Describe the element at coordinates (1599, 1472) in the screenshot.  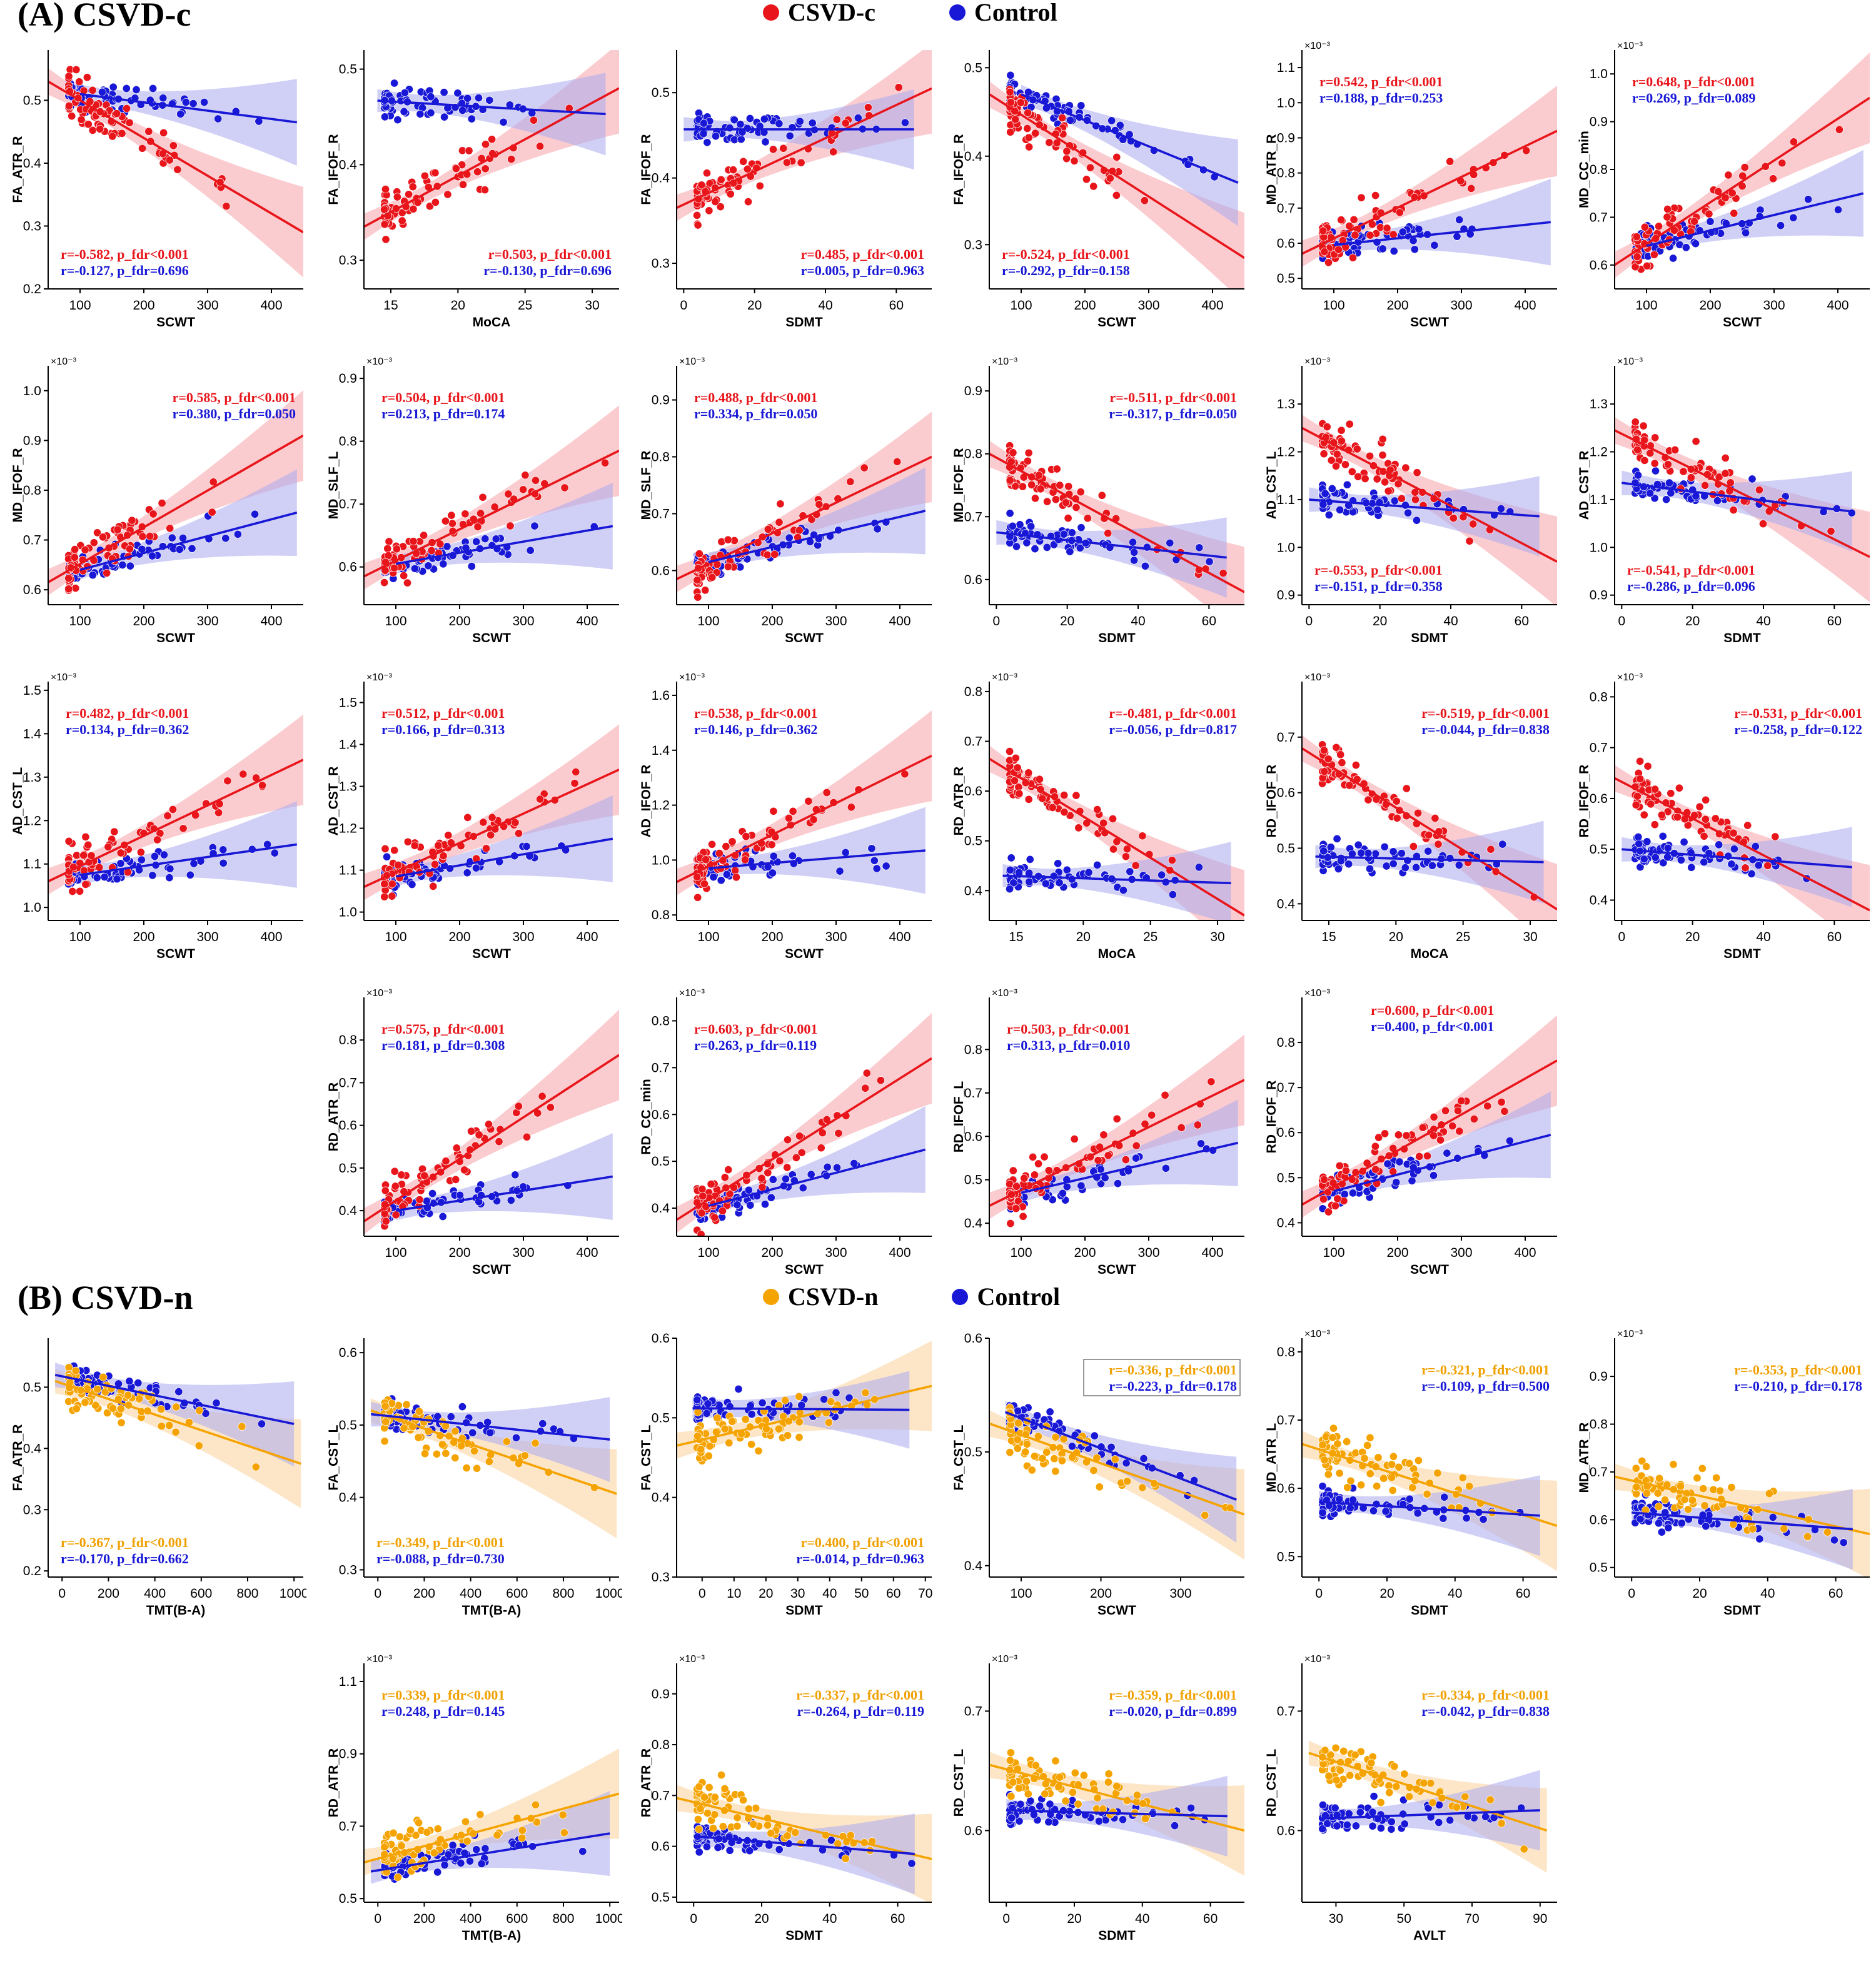
I see `y-tick-label: 0.7` at that location.